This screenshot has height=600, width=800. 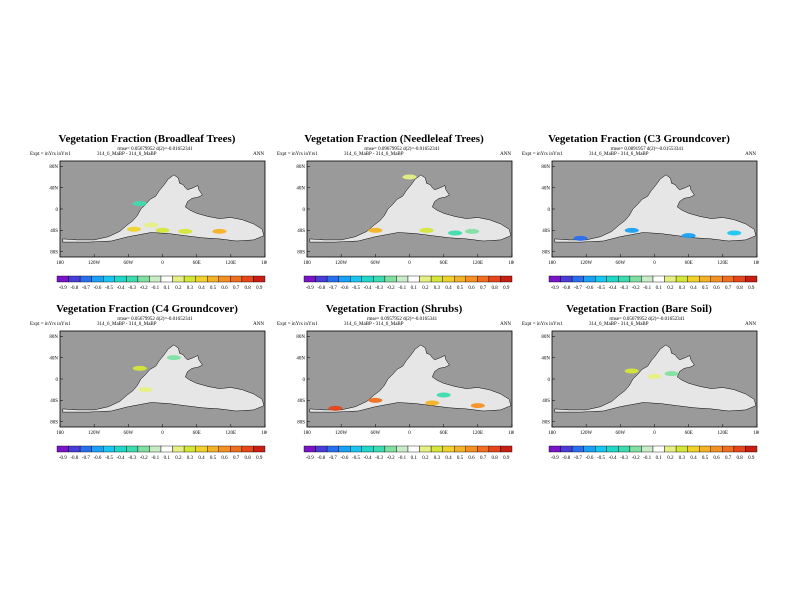 What do you see at coordinates (613, 288) in the screenshot?
I see `colorbar-label: -0.4` at bounding box center [613, 288].